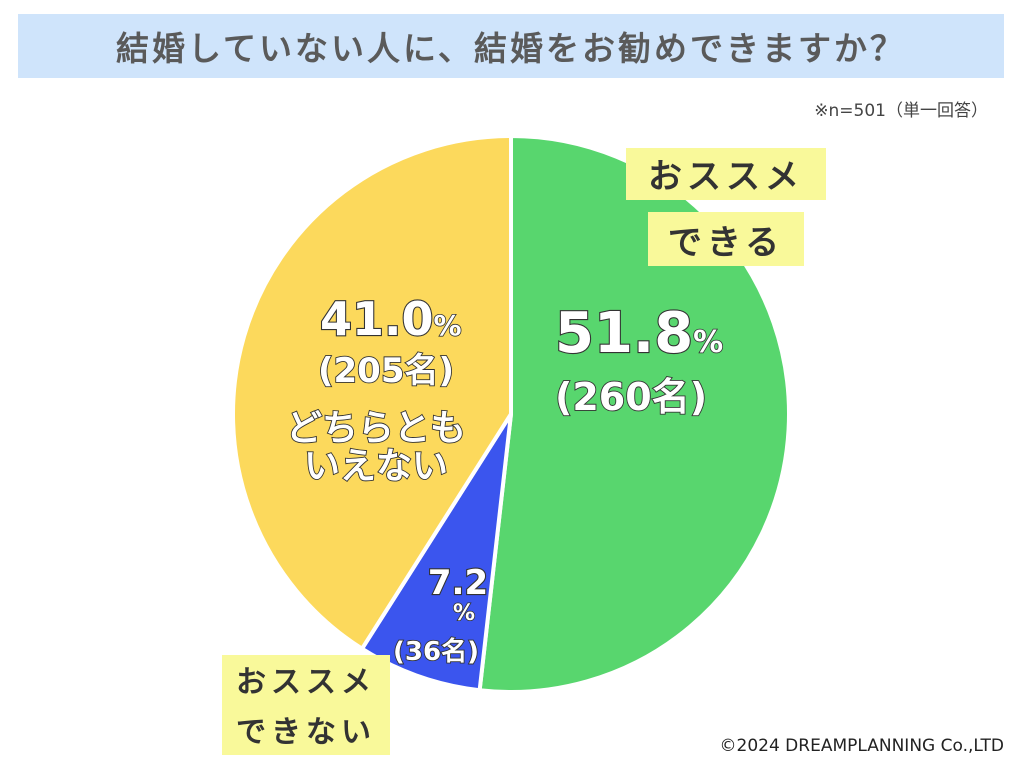 Image resolution: width=1024 pixels, height=768 pixels. I want to click on slice-1-percent-sign: %, so click(708, 342).